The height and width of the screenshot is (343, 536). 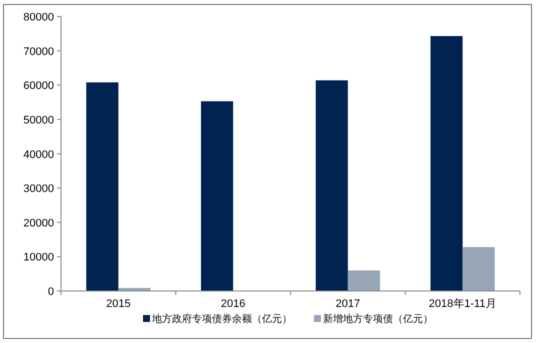 What do you see at coordinates (462, 304) in the screenshot?
I see `x-tick-label: 2018年1-11月` at bounding box center [462, 304].